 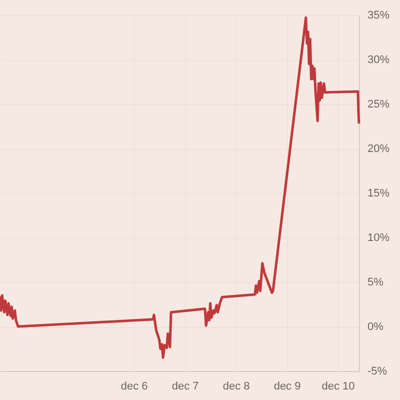 I want to click on x-tick-label: dec 10, so click(x=338, y=386).